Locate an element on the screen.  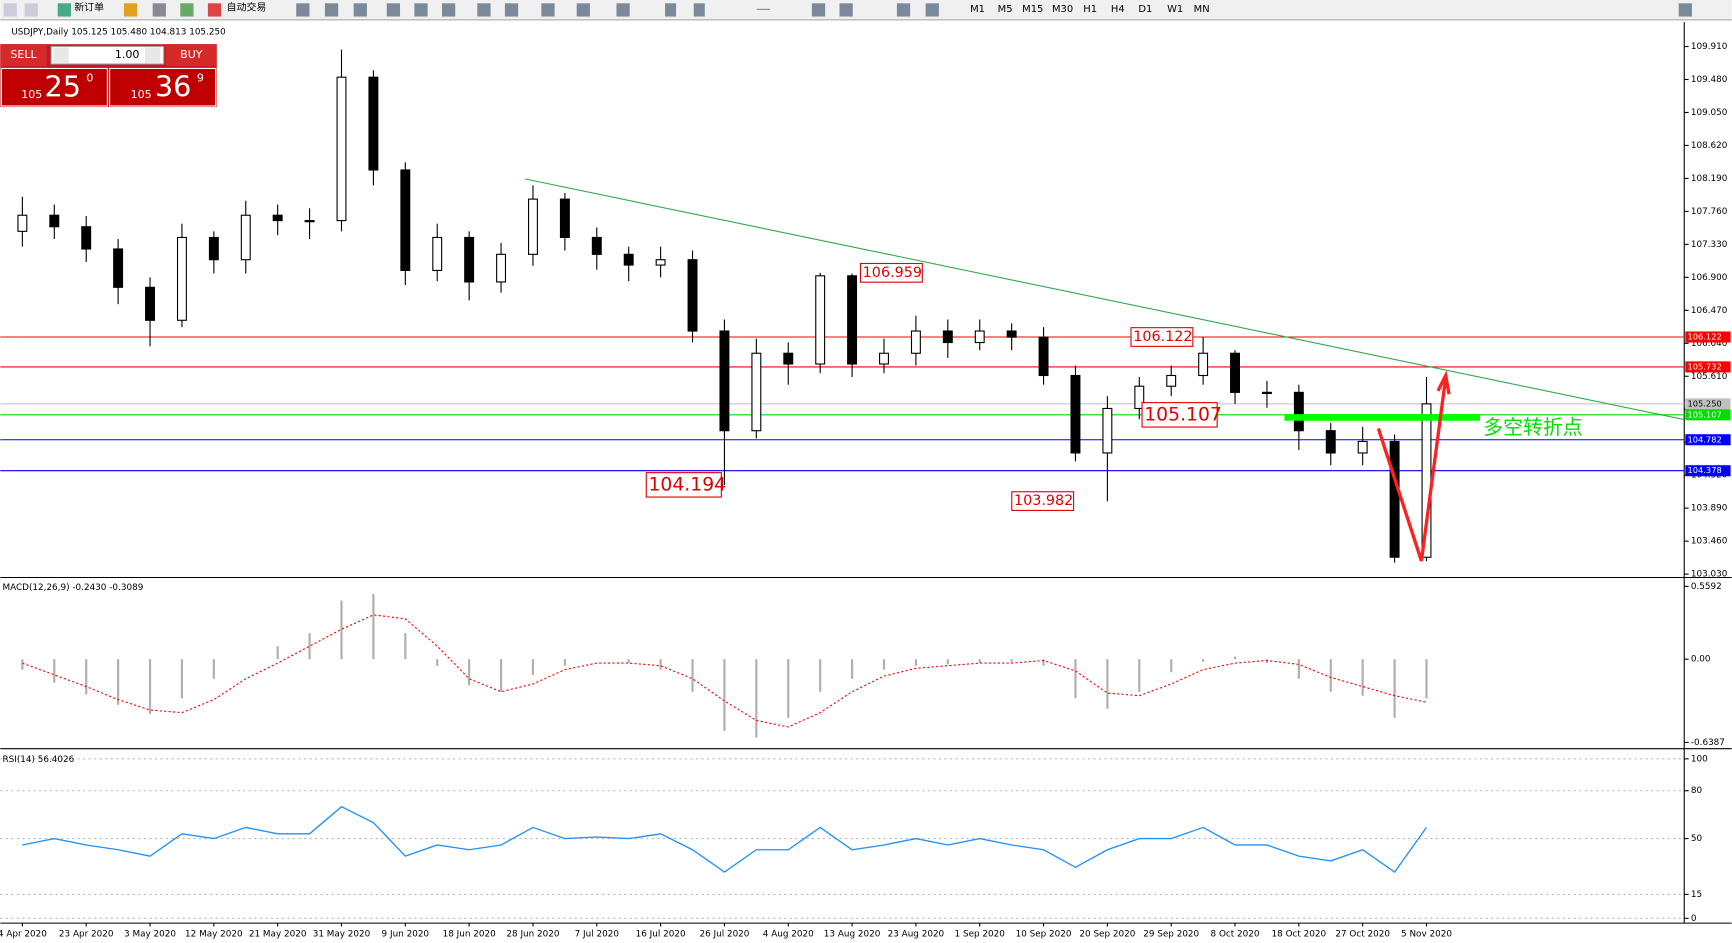
timeframe-button: M30 is located at coordinates (1062, 9).